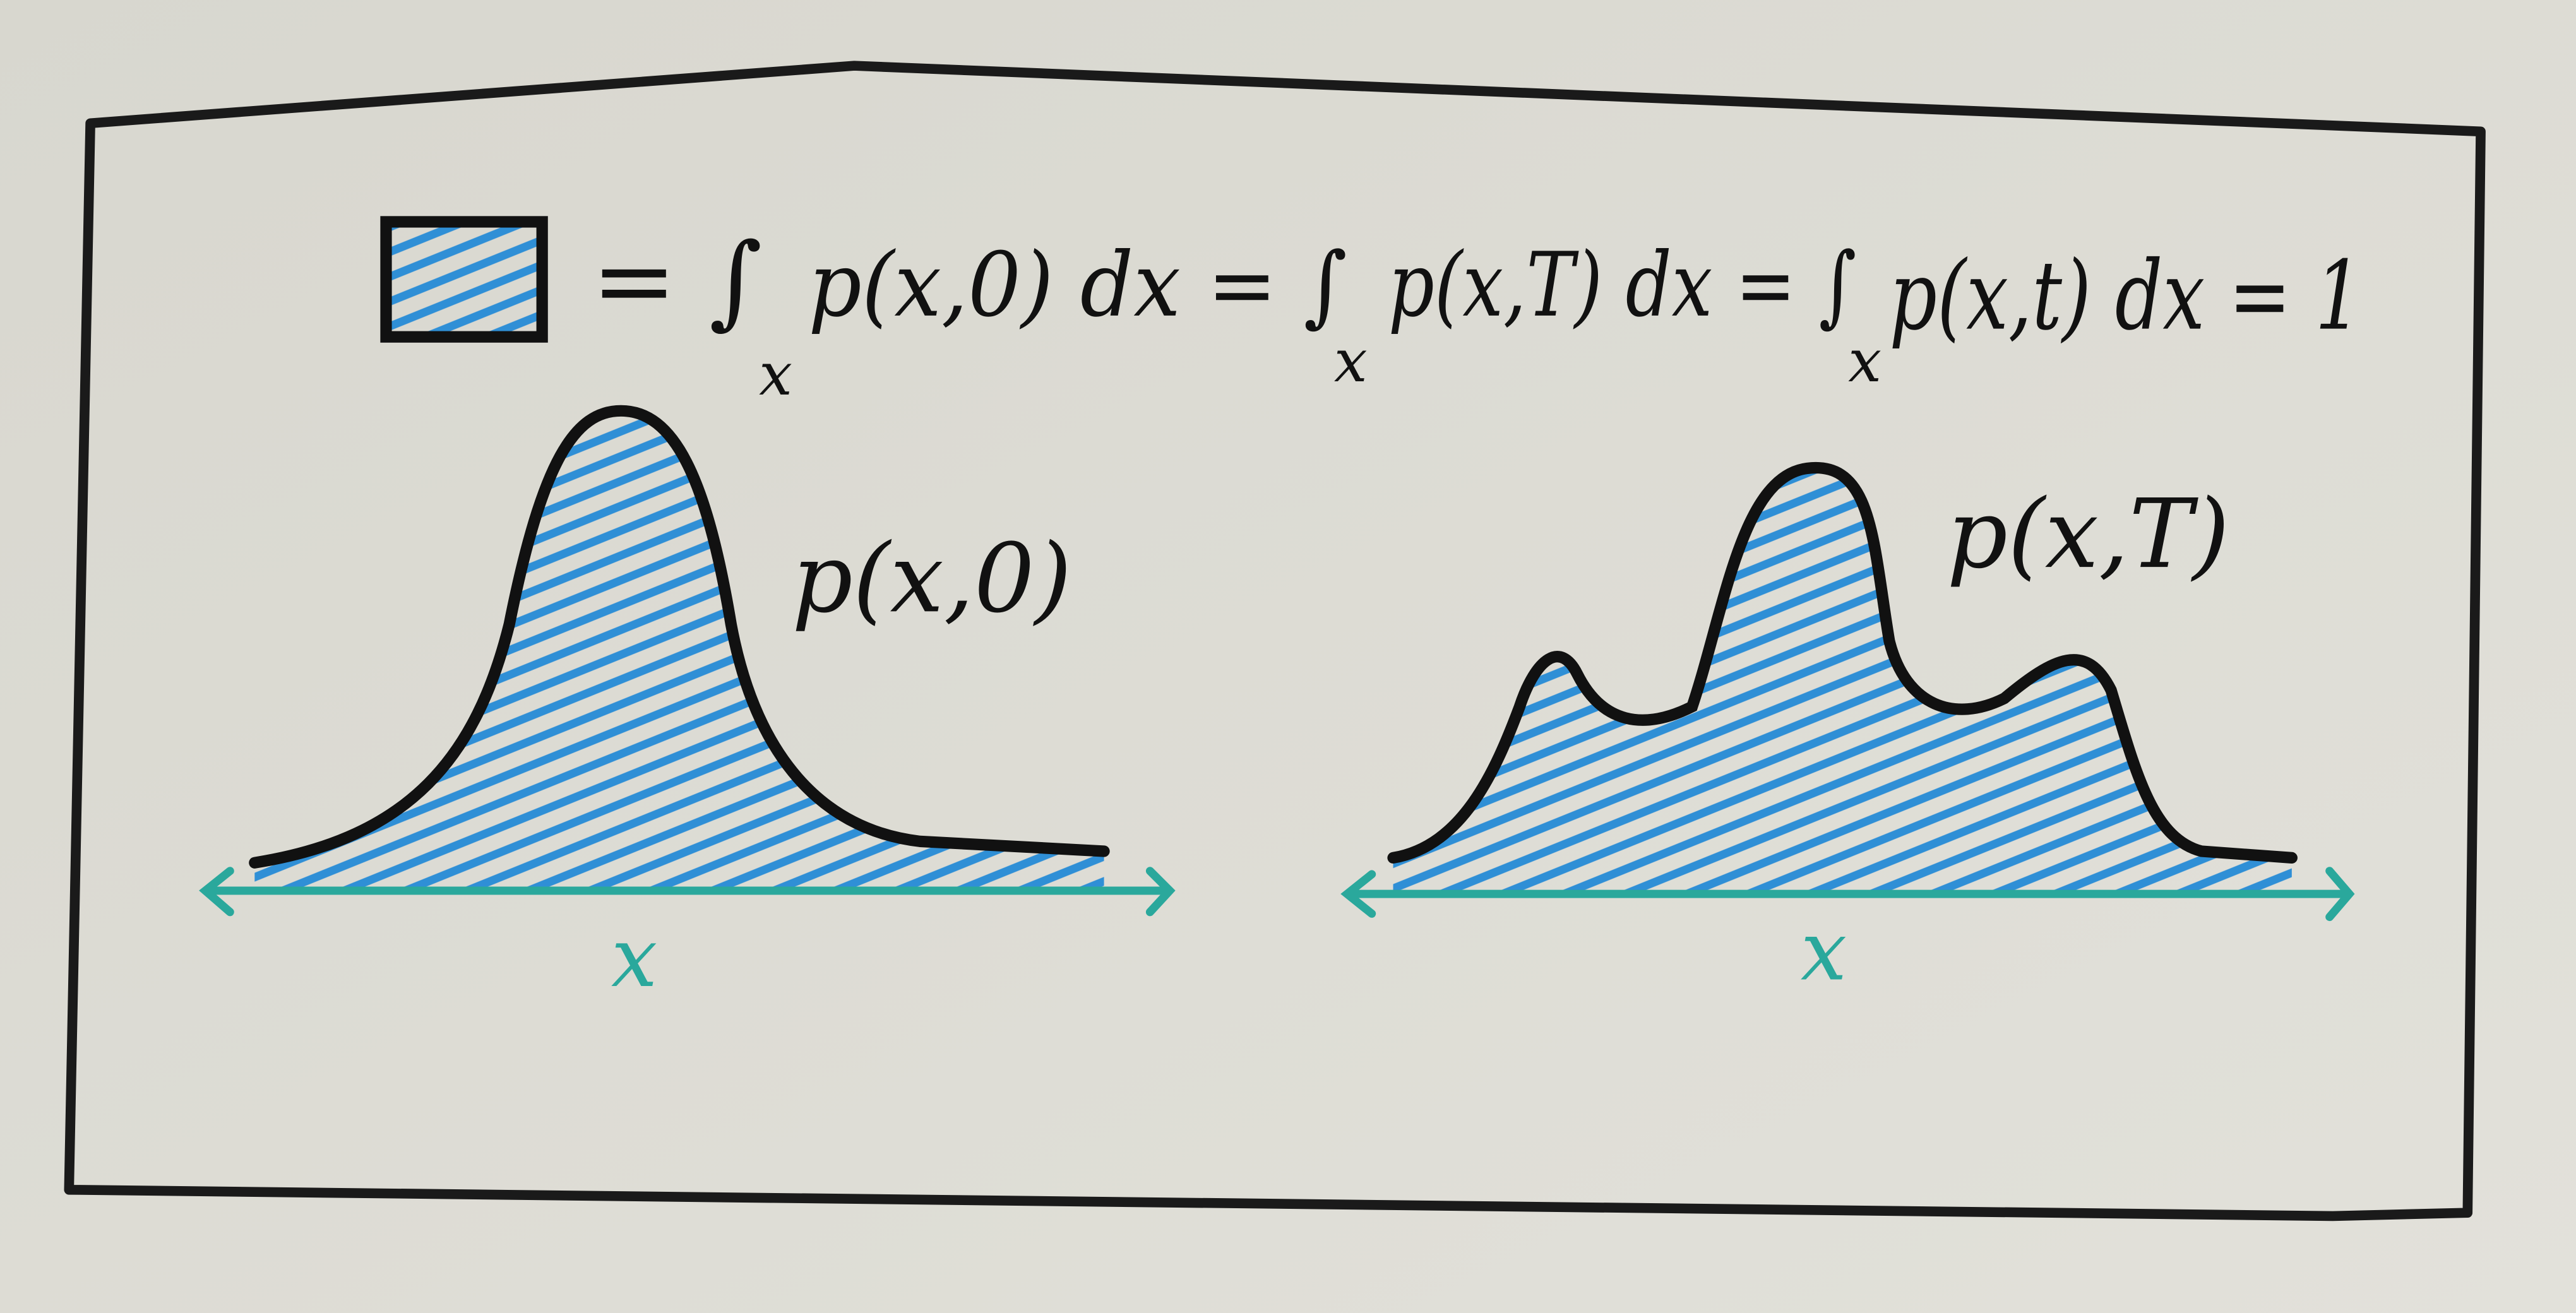  Describe the element at coordinates (1622, 285) in the screenshot. I see `equation-segment: p(x,T) dx = ∫` at that location.